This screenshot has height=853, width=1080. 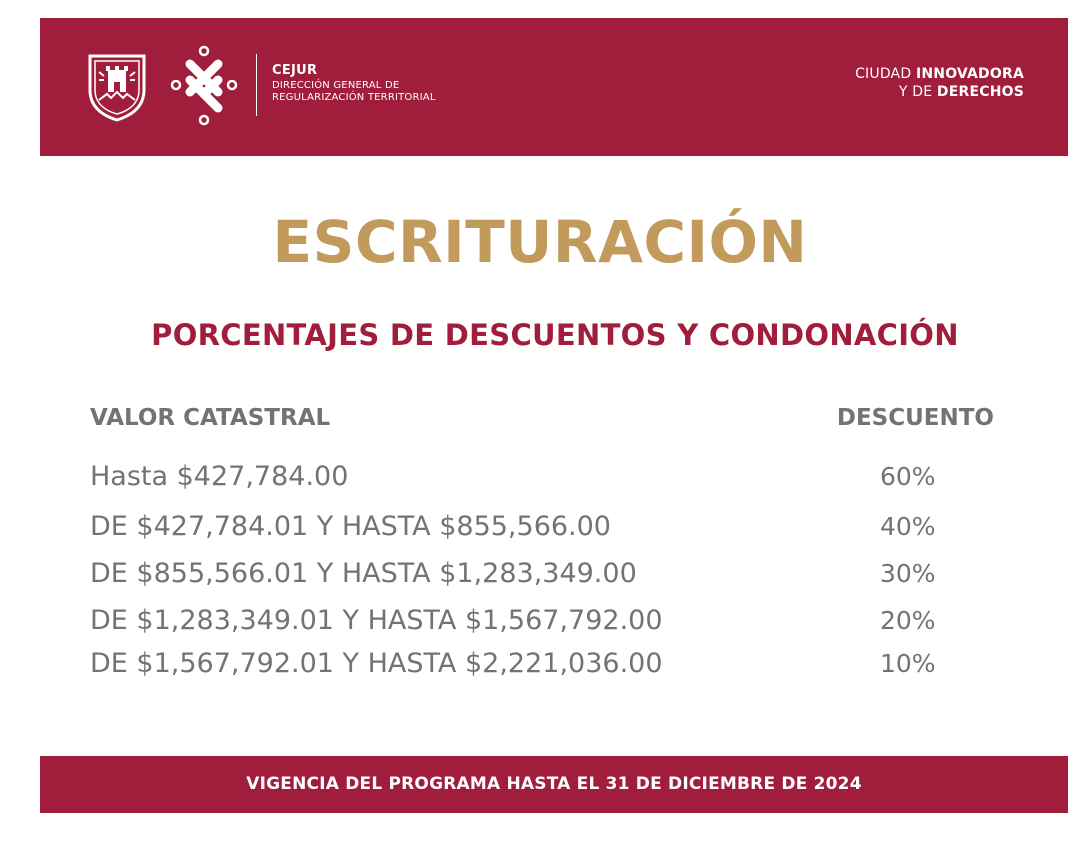 I want to click on slogan-line-1-bold: INNOVADORA, so click(x=969, y=74).